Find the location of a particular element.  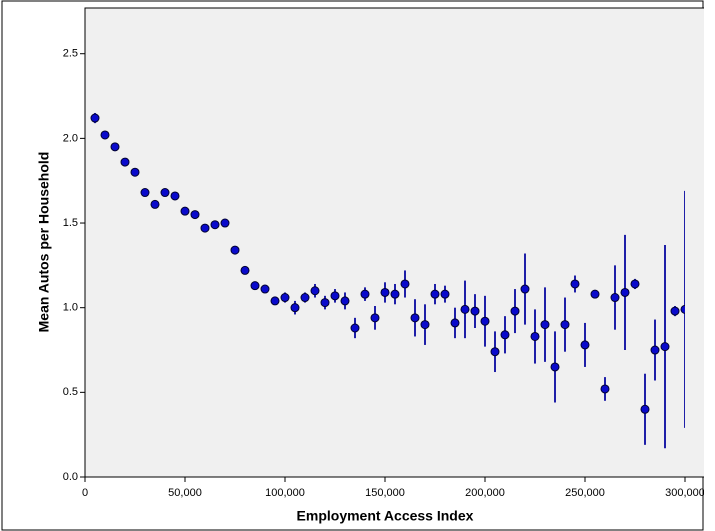

x-tick-label: 300,000 is located at coordinates (684, 493).